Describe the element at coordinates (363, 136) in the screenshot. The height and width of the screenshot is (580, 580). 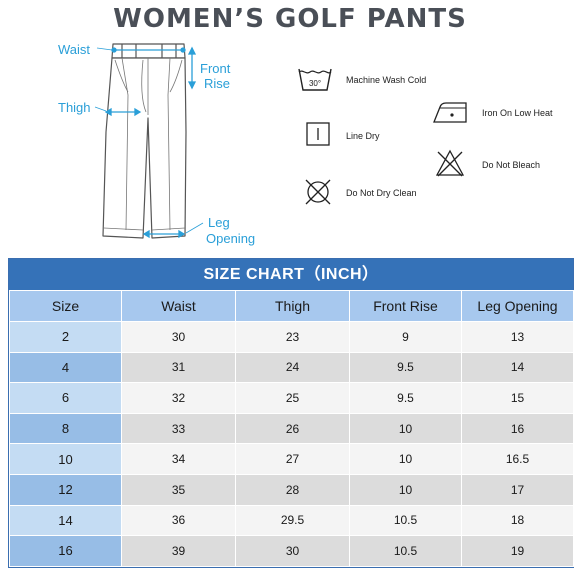
I see `line-dry-label: Line Dry` at that location.